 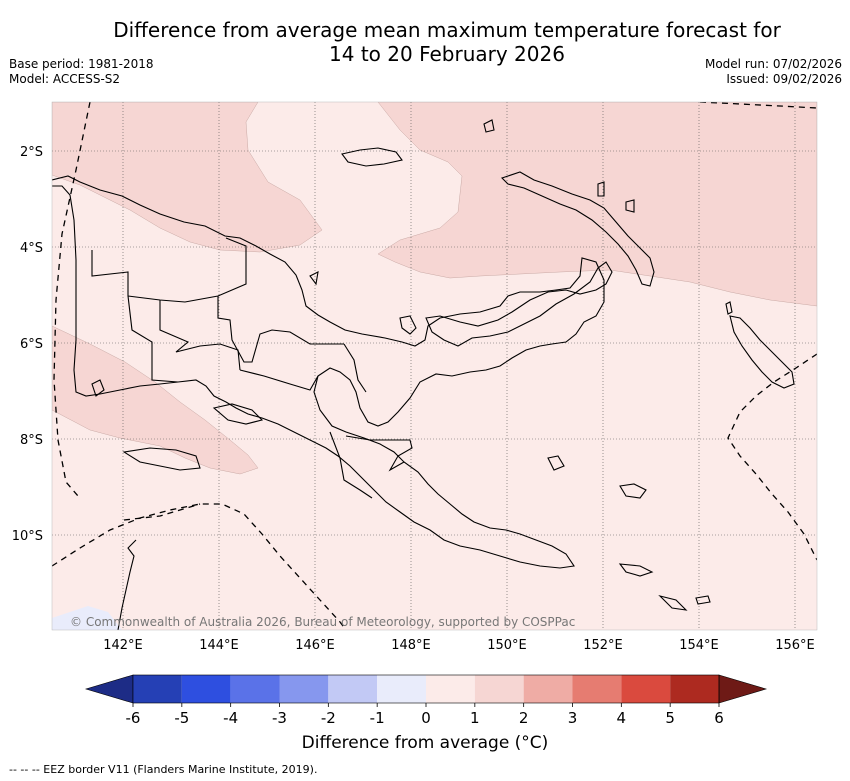 I want to click on colorbar-tick-label: 0, so click(x=426, y=718).